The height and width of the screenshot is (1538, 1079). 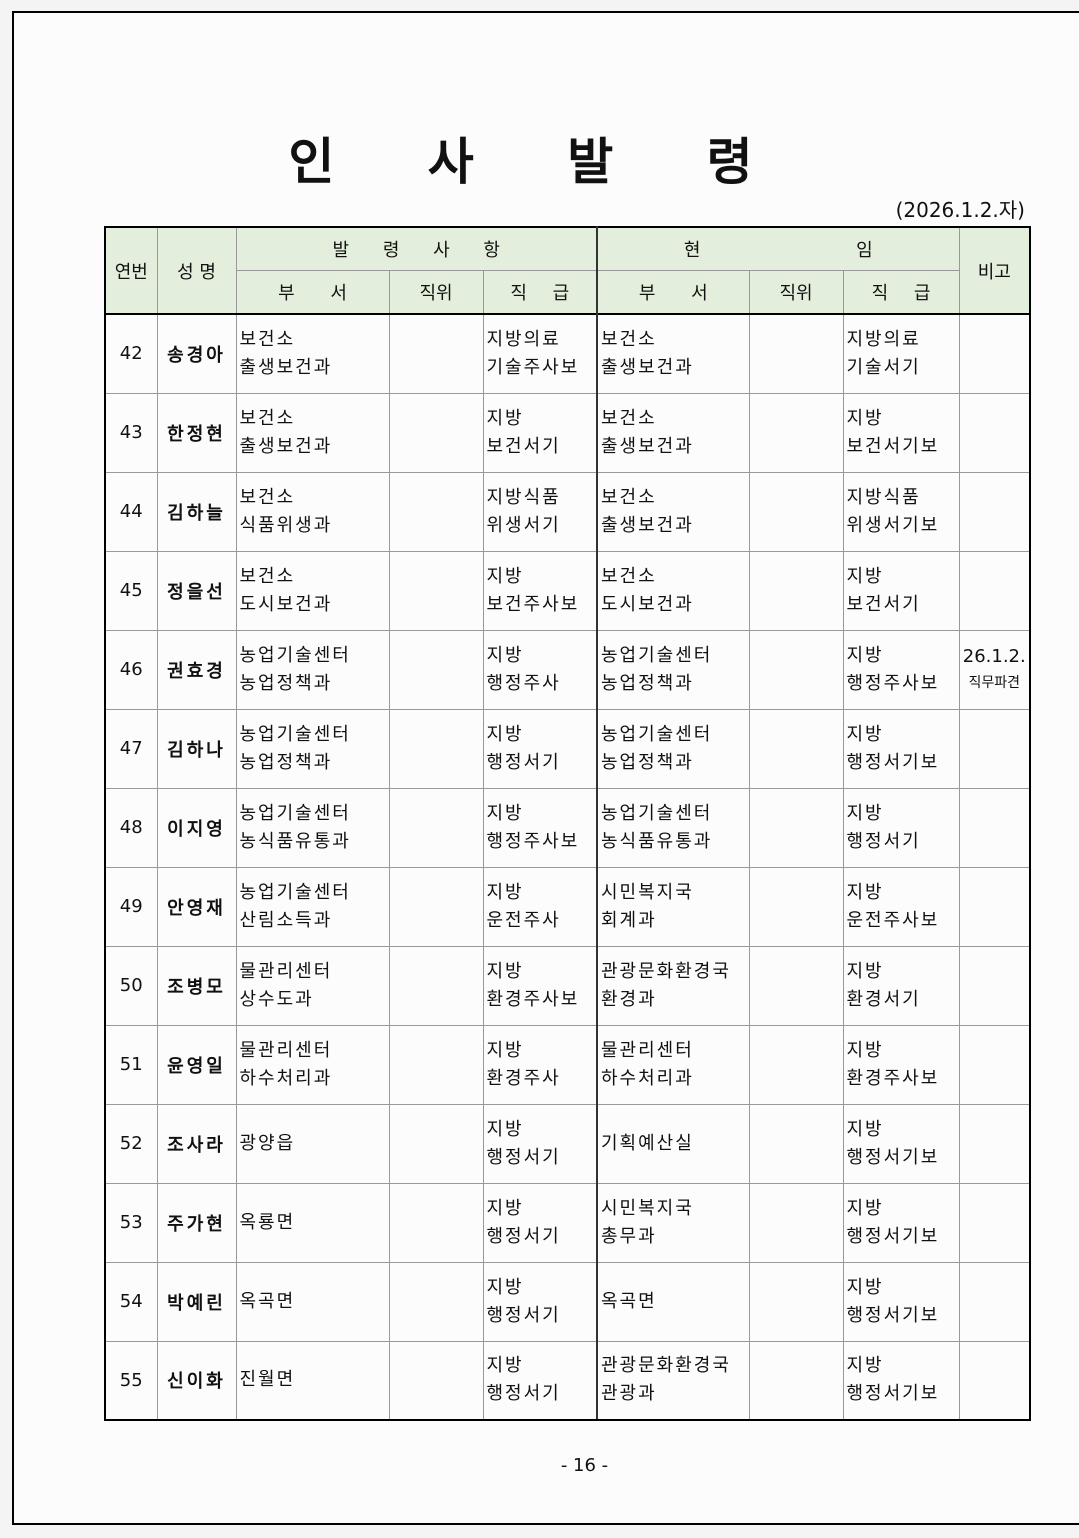 What do you see at coordinates (893, 446) in the screenshot?
I see `cell-line: 보건서기보` at bounding box center [893, 446].